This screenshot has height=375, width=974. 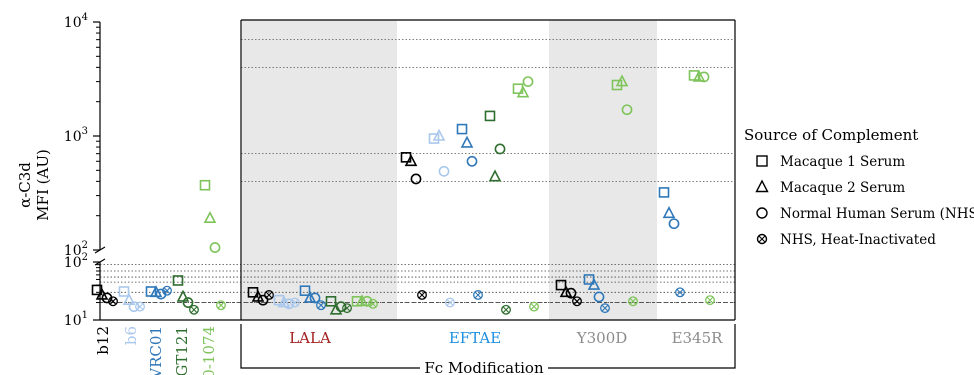 What do you see at coordinates (603, 170) in the screenshot?
I see `shade-y300d` at bounding box center [603, 170].